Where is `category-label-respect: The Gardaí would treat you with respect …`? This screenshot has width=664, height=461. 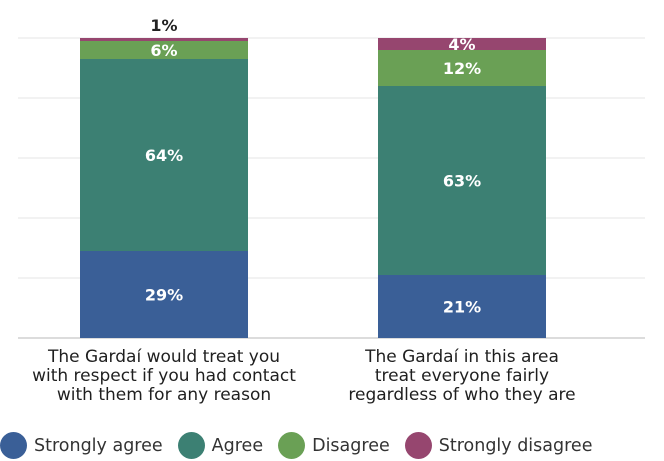
category-label-respect: The Gardaí would treat you with respect … is located at coordinates (164, 376).